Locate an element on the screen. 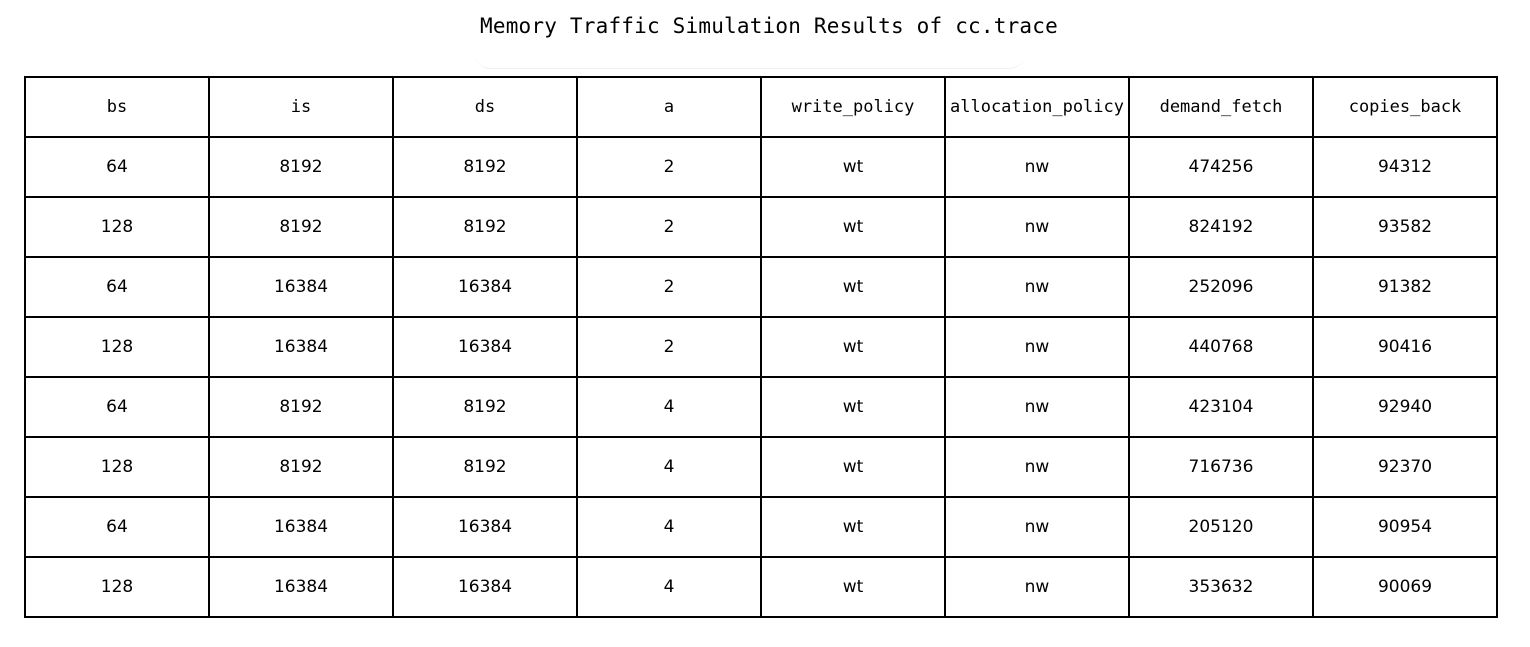 The width and height of the screenshot is (1530, 647). column-header-allocation-policy: allocation_policy is located at coordinates (1037, 107).